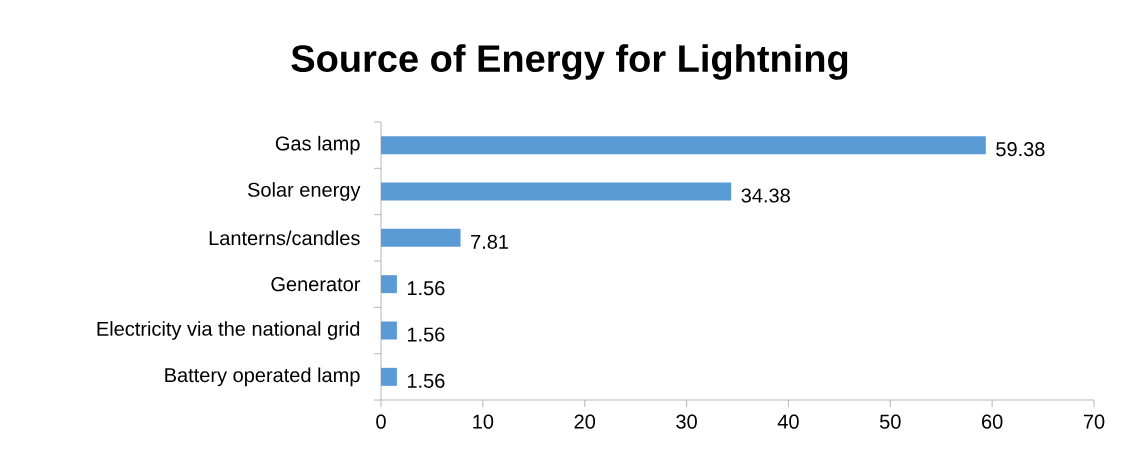 The width and height of the screenshot is (1129, 459). Describe the element at coordinates (890, 421) in the screenshot. I see `x-tick-label: 50` at that location.